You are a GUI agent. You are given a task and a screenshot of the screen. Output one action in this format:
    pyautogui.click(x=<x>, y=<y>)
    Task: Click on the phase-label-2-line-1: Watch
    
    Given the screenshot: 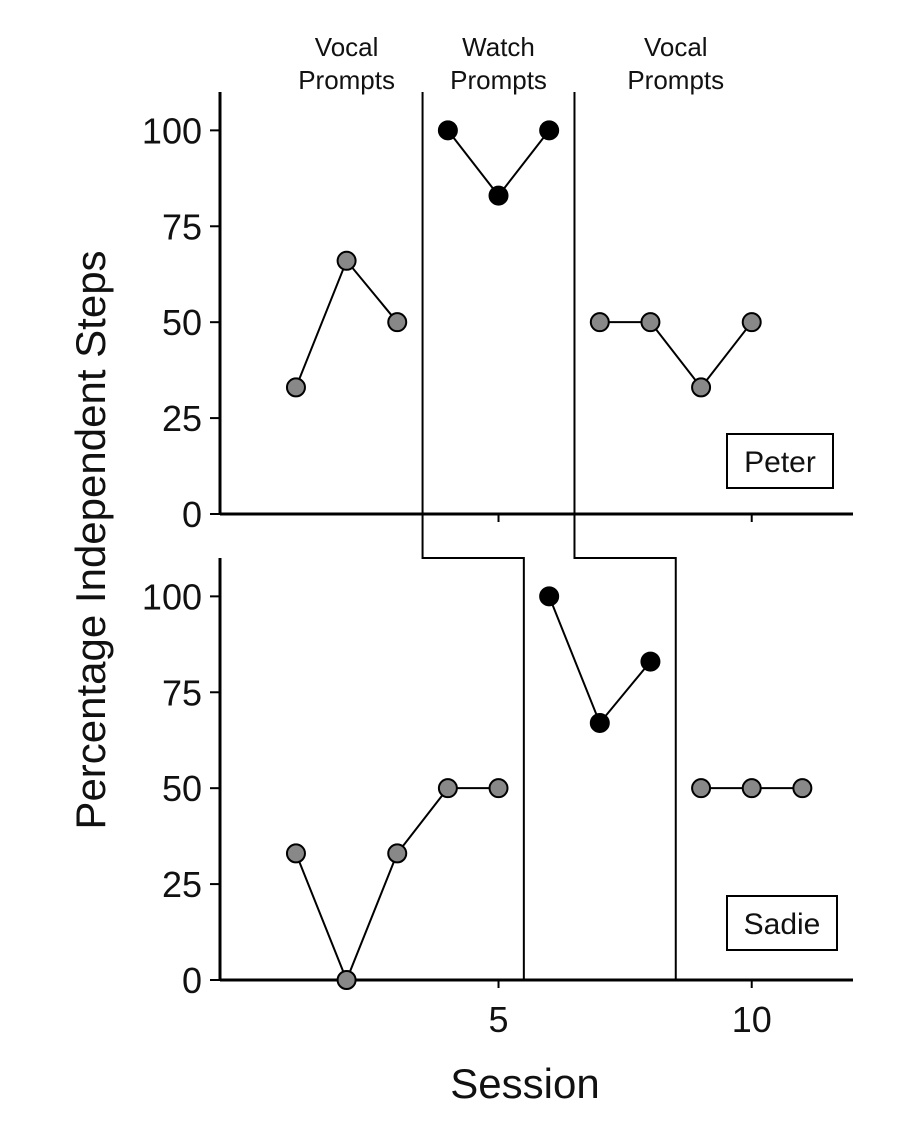 What is the action you would take?
    pyautogui.click(x=498, y=47)
    